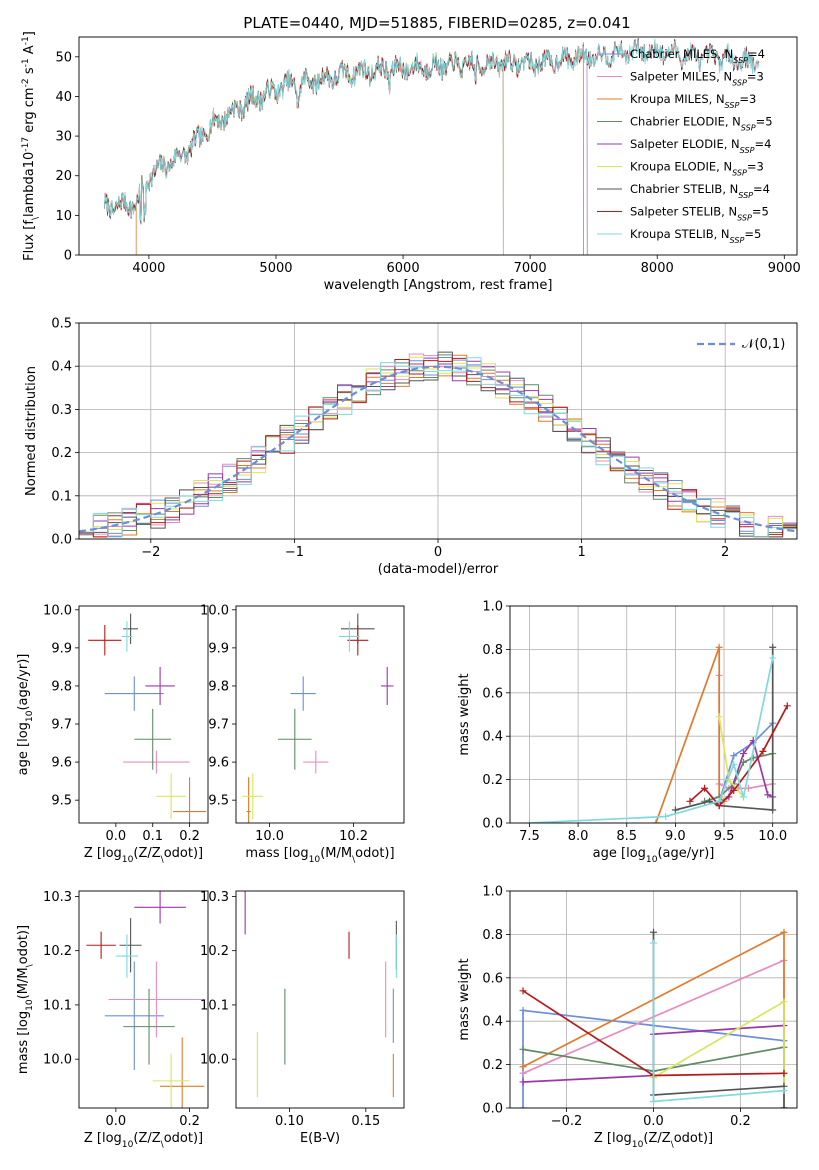 This screenshot has height=1170, width=819. Describe the element at coordinates (132, 1004) in the screenshot. I see `mass_vs_Z-axes` at that location.